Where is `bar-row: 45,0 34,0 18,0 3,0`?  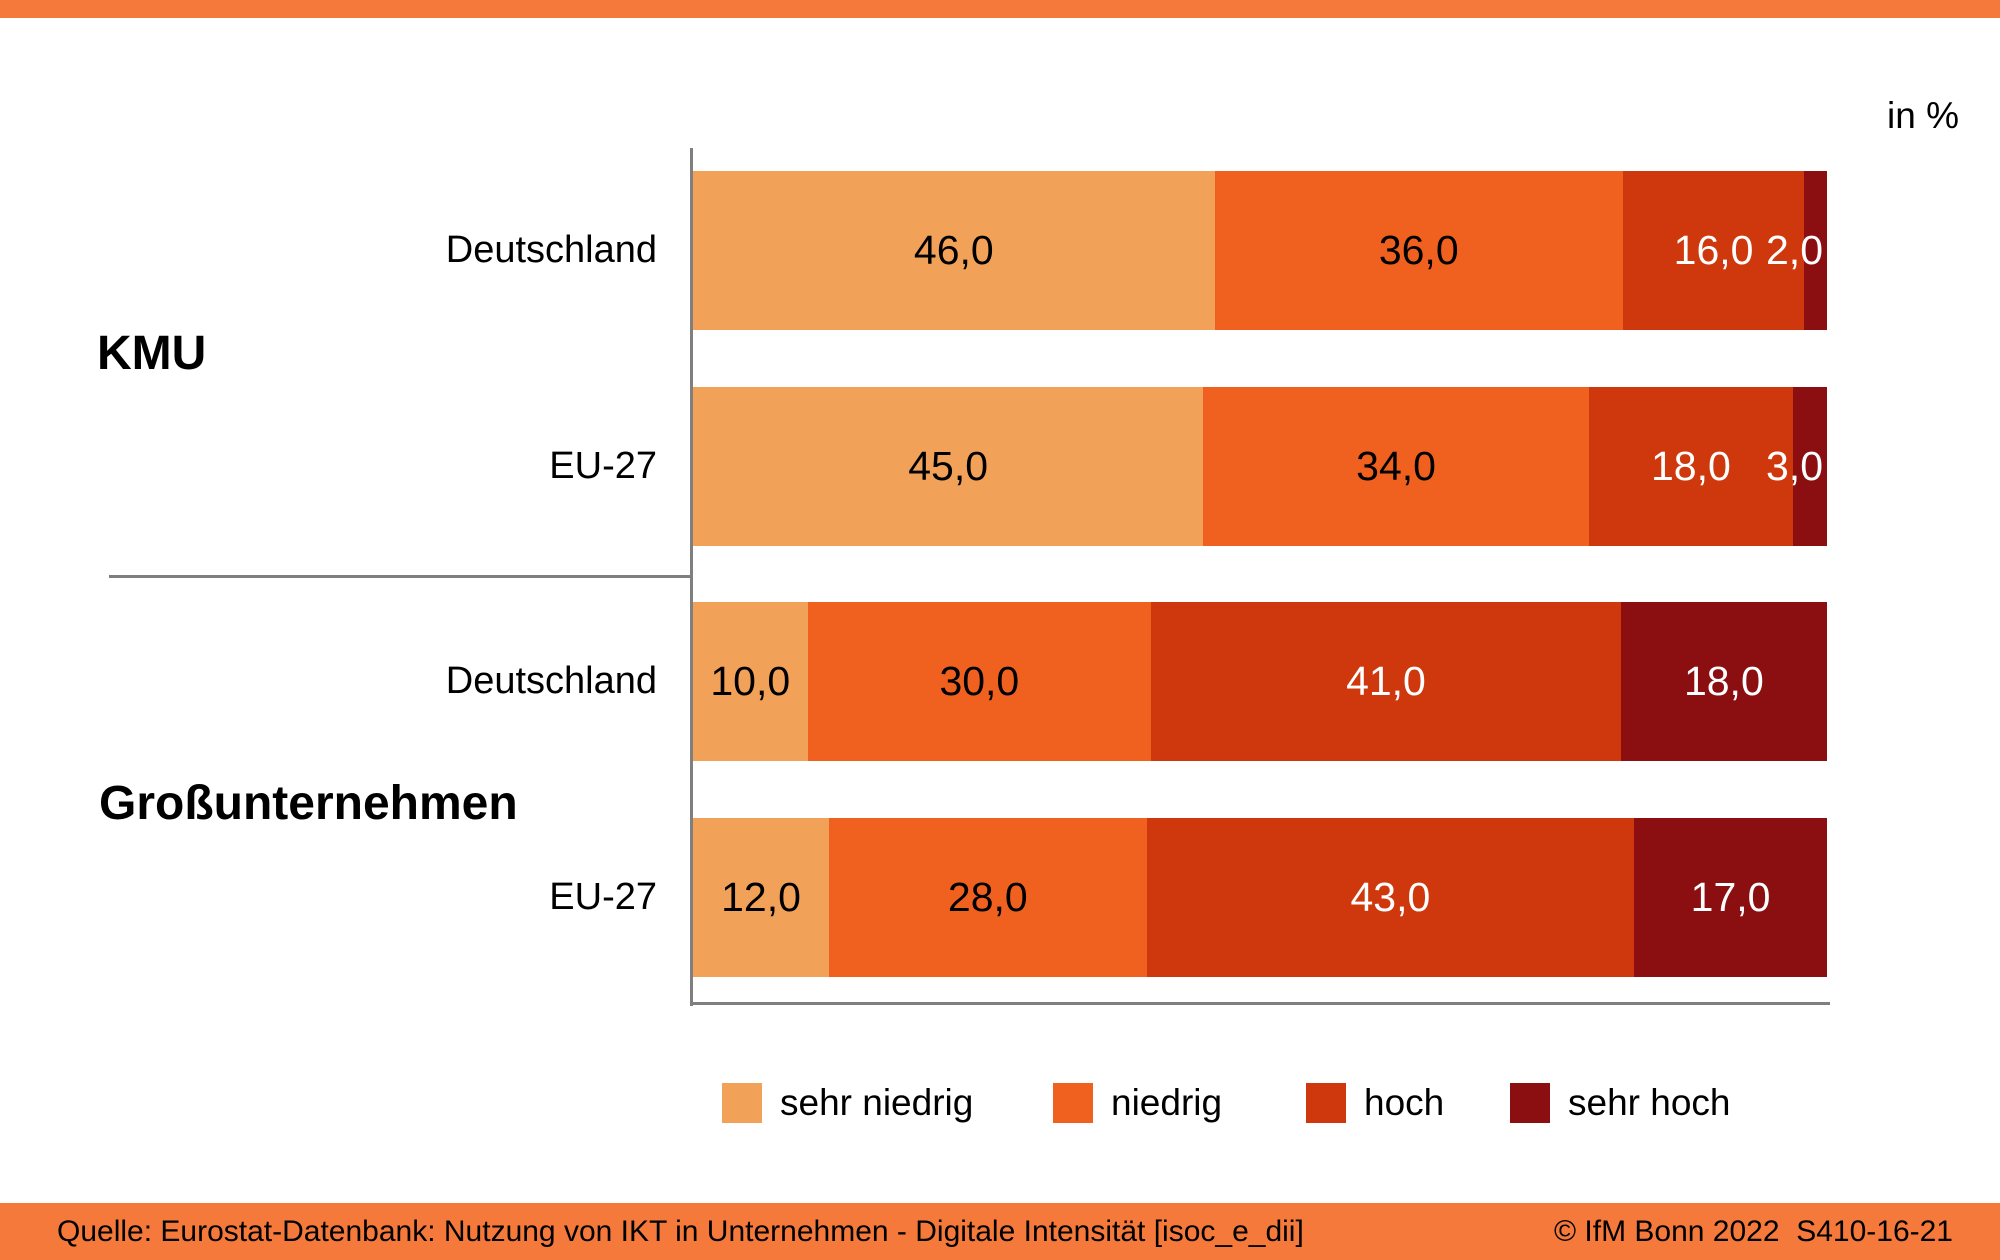
bar-row: 45,0 34,0 18,0 3,0 is located at coordinates (1260, 466).